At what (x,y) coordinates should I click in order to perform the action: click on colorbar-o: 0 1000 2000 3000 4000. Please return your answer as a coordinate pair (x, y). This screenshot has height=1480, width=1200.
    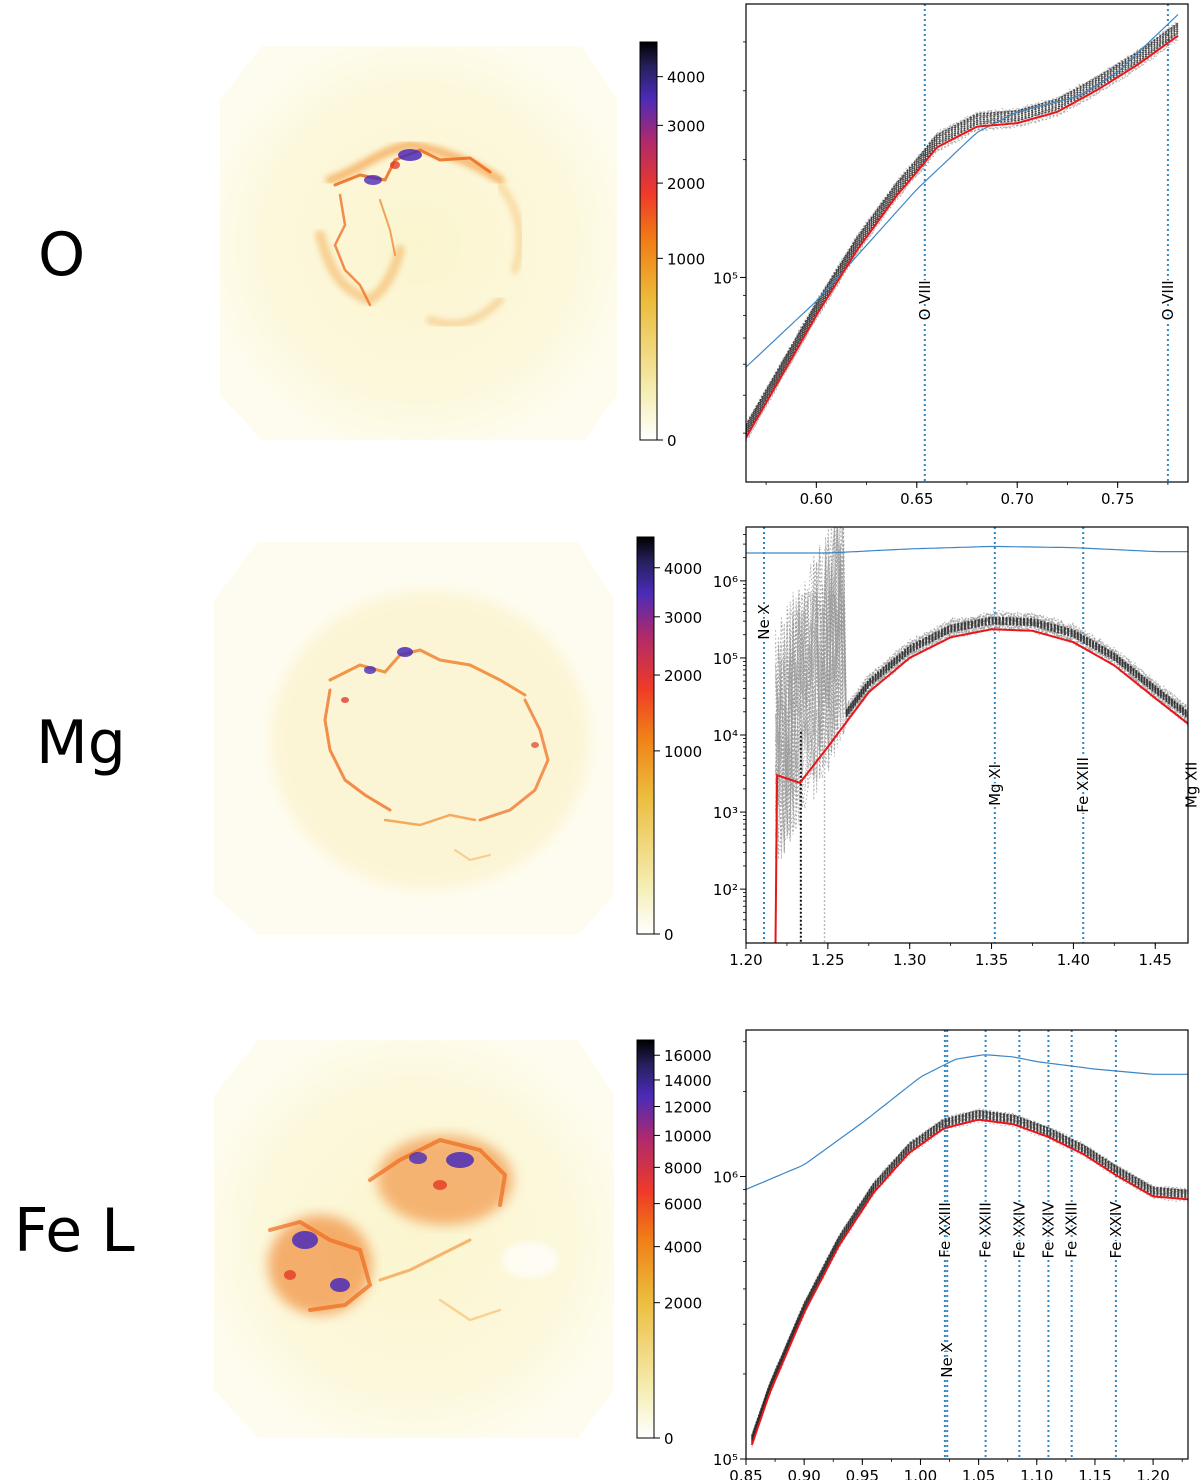
    Looking at the image, I should click on (672, 245).